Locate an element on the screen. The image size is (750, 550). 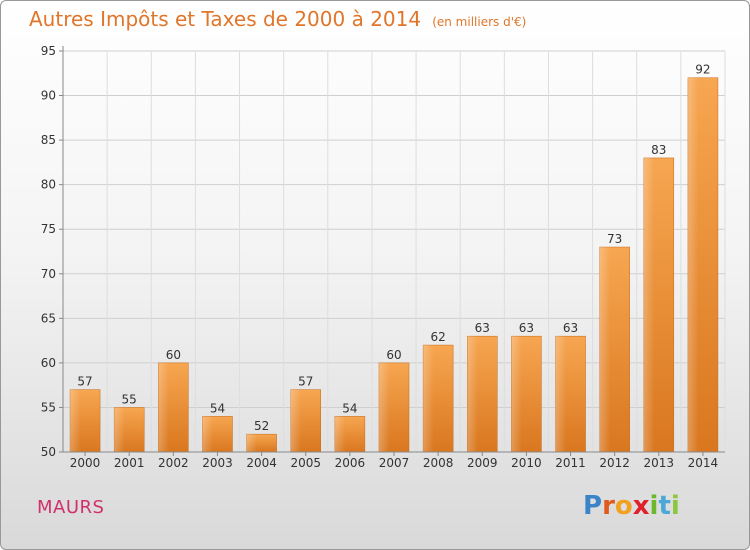
proxiti-logo: Proxiti is located at coordinates (631, 506).